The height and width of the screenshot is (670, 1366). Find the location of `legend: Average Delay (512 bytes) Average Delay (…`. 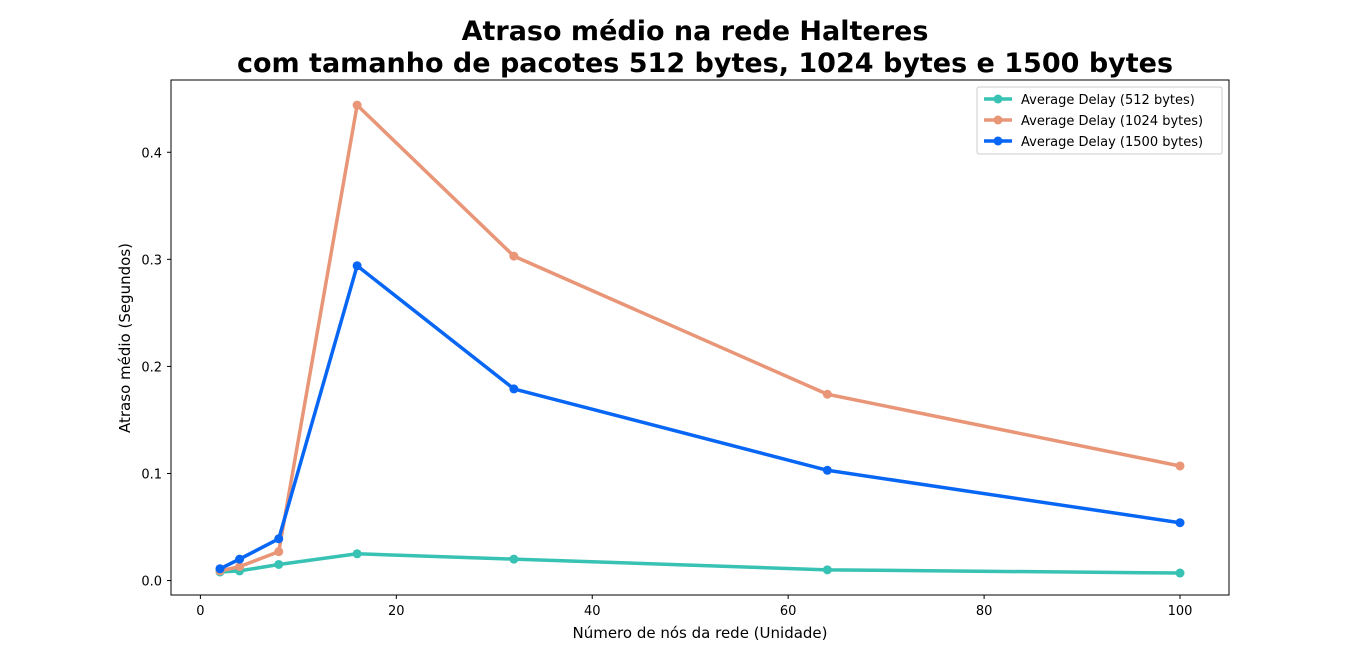

legend: Average Delay (512 bytes) Average Delay (… is located at coordinates (1099, 120).